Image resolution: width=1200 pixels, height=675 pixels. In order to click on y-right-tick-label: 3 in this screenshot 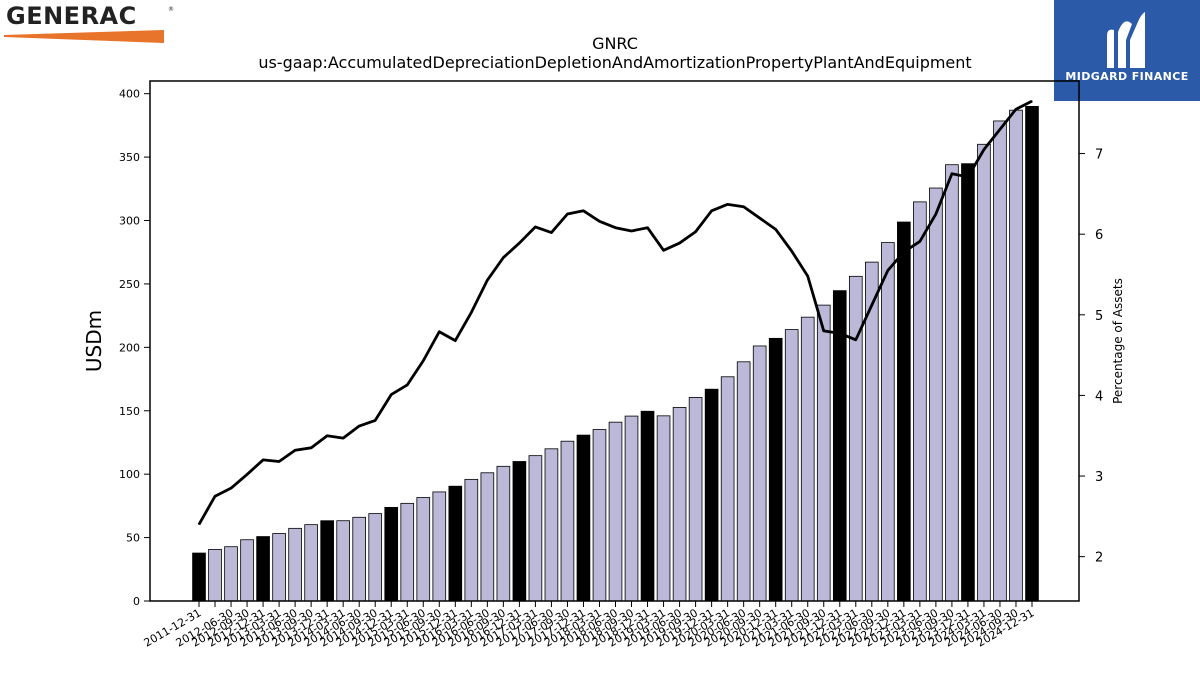, I will do `click(1099, 477)`.